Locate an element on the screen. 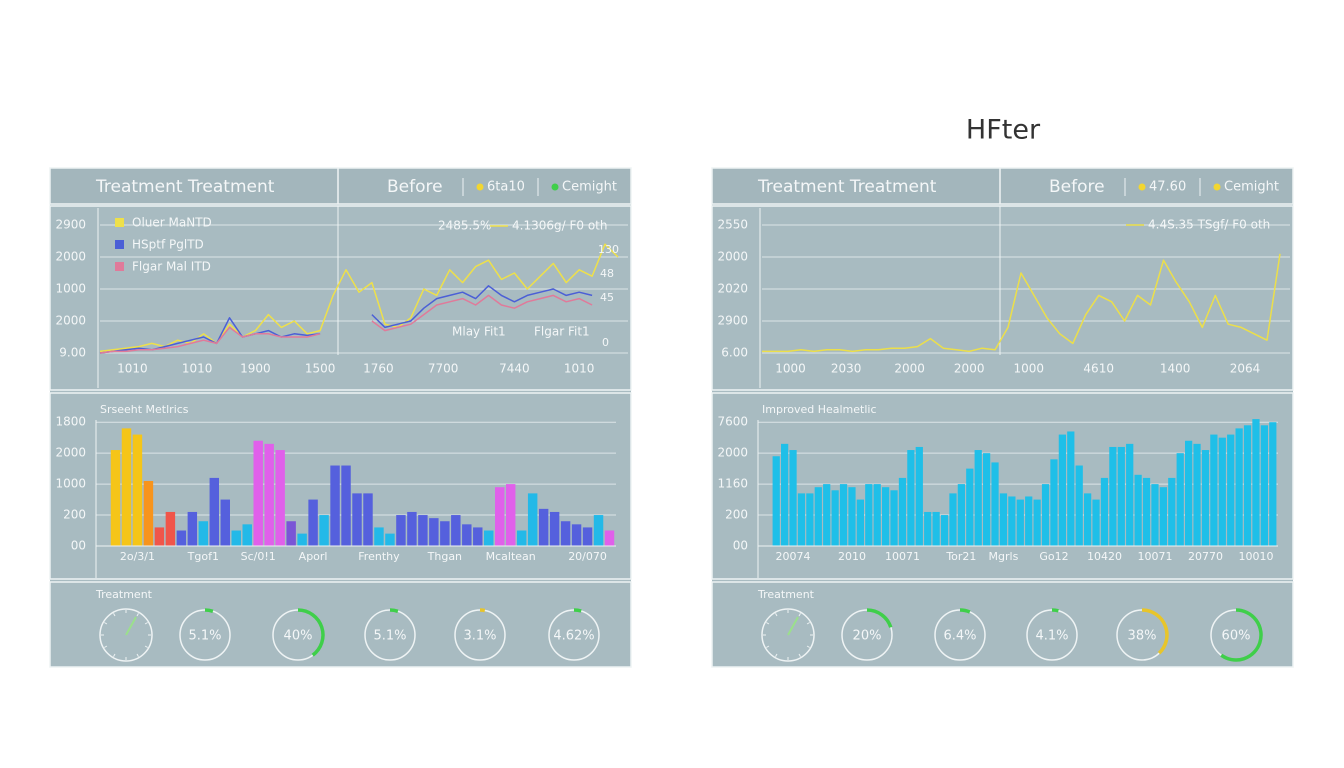  y-tick-label: 2020 is located at coordinates (732, 289).